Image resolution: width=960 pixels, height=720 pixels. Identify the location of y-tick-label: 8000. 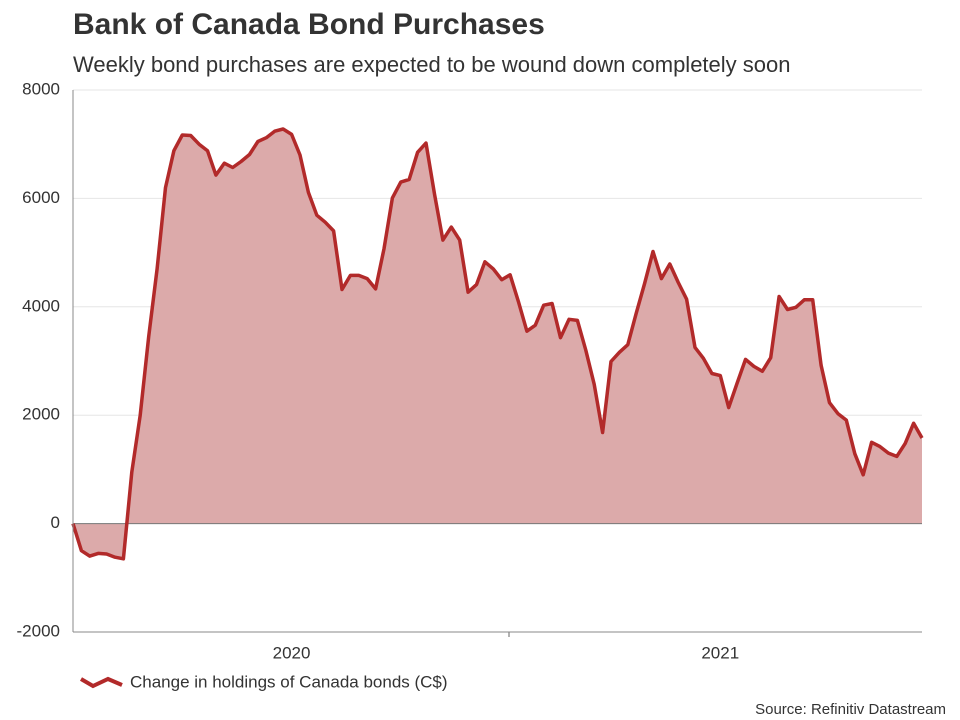
(41, 88).